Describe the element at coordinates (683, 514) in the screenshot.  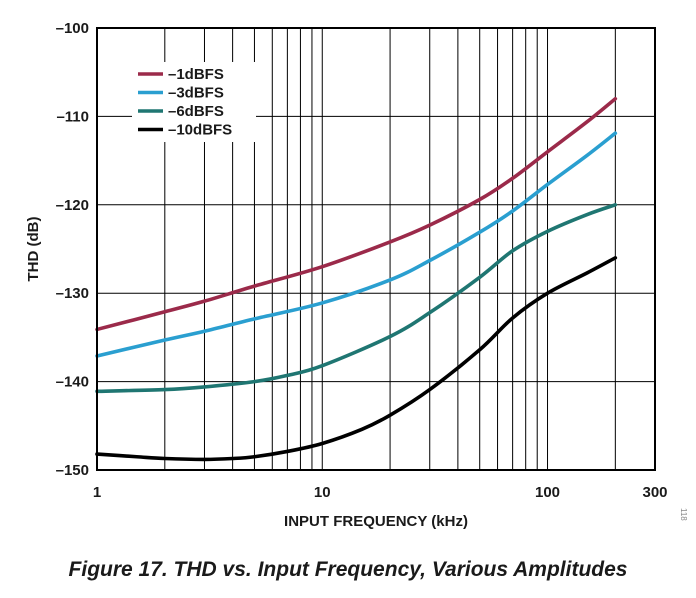
I see `figure-id: 118` at that location.